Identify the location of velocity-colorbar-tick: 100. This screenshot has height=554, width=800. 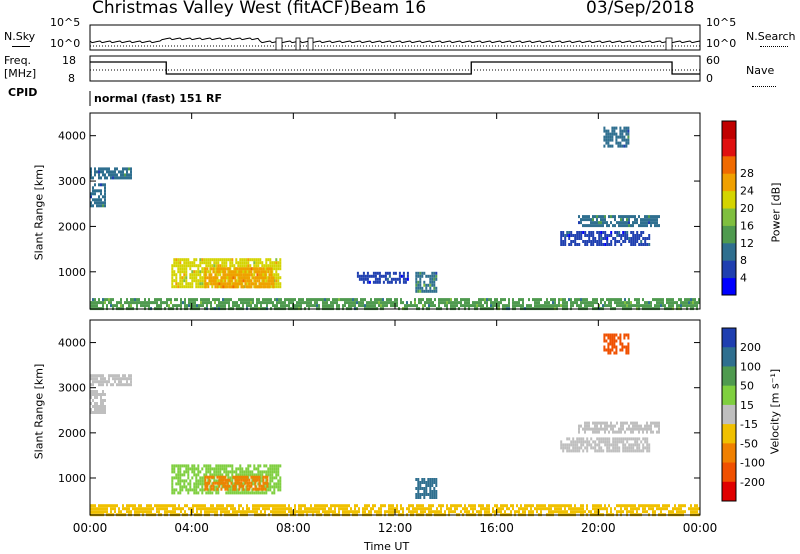
(750, 366).